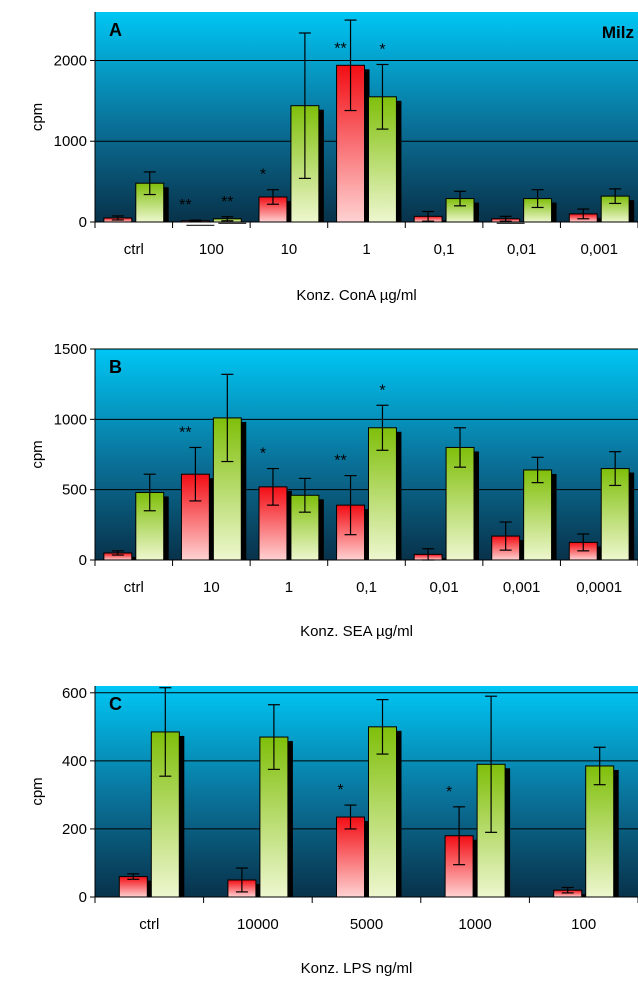 The image size is (638, 984). Describe the element at coordinates (356, 295) in the screenshot. I see `x-axis-label: Konz. ConA µg/ml` at that location.